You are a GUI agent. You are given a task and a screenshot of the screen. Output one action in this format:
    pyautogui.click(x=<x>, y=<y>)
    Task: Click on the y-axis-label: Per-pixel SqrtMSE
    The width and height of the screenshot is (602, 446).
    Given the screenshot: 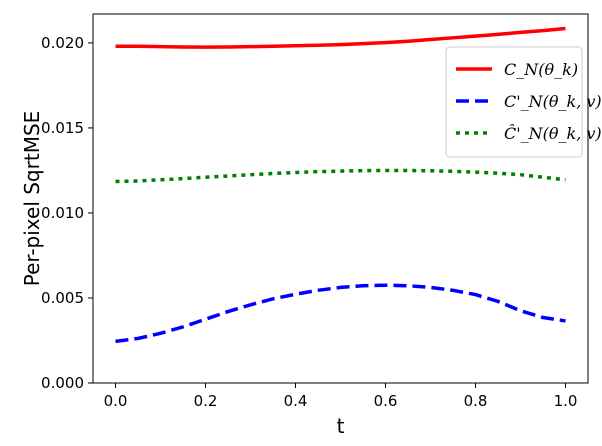 What is the action you would take?
    pyautogui.click(x=32, y=199)
    